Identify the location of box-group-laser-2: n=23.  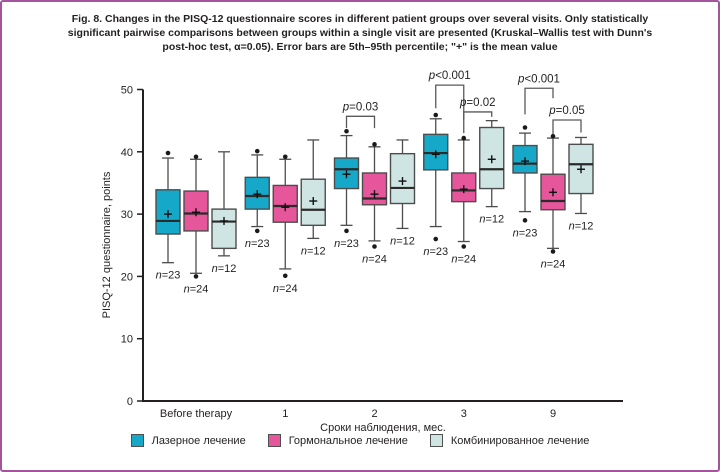
(346, 189).